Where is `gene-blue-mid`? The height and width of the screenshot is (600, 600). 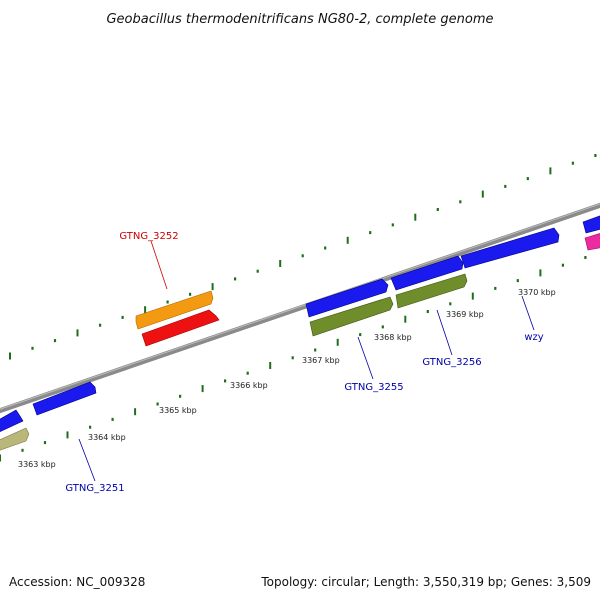 gene-blue-mid is located at coordinates (347, 298).